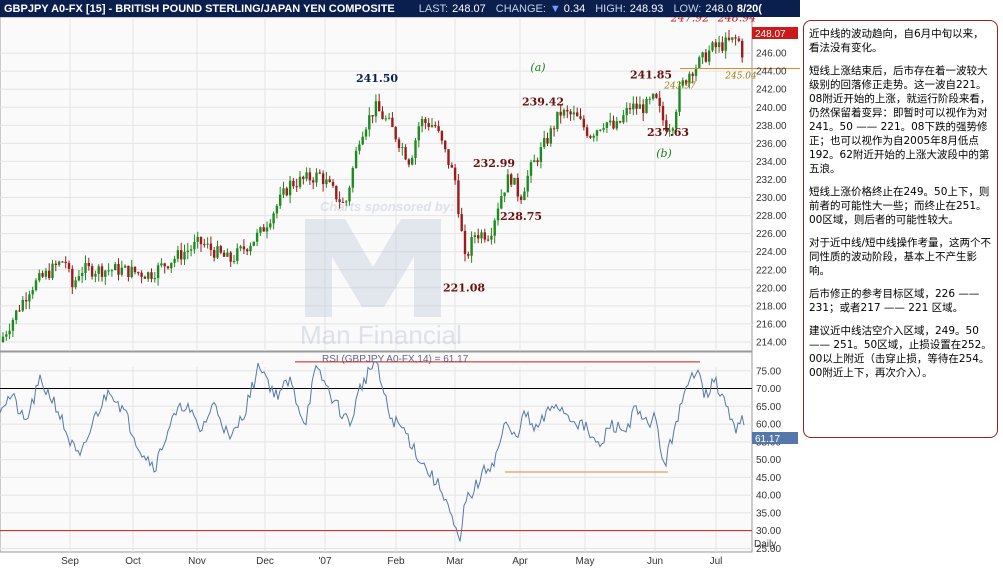  What do you see at coordinates (771, 180) in the screenshot?
I see `price-tick-label: 232.00` at bounding box center [771, 180].